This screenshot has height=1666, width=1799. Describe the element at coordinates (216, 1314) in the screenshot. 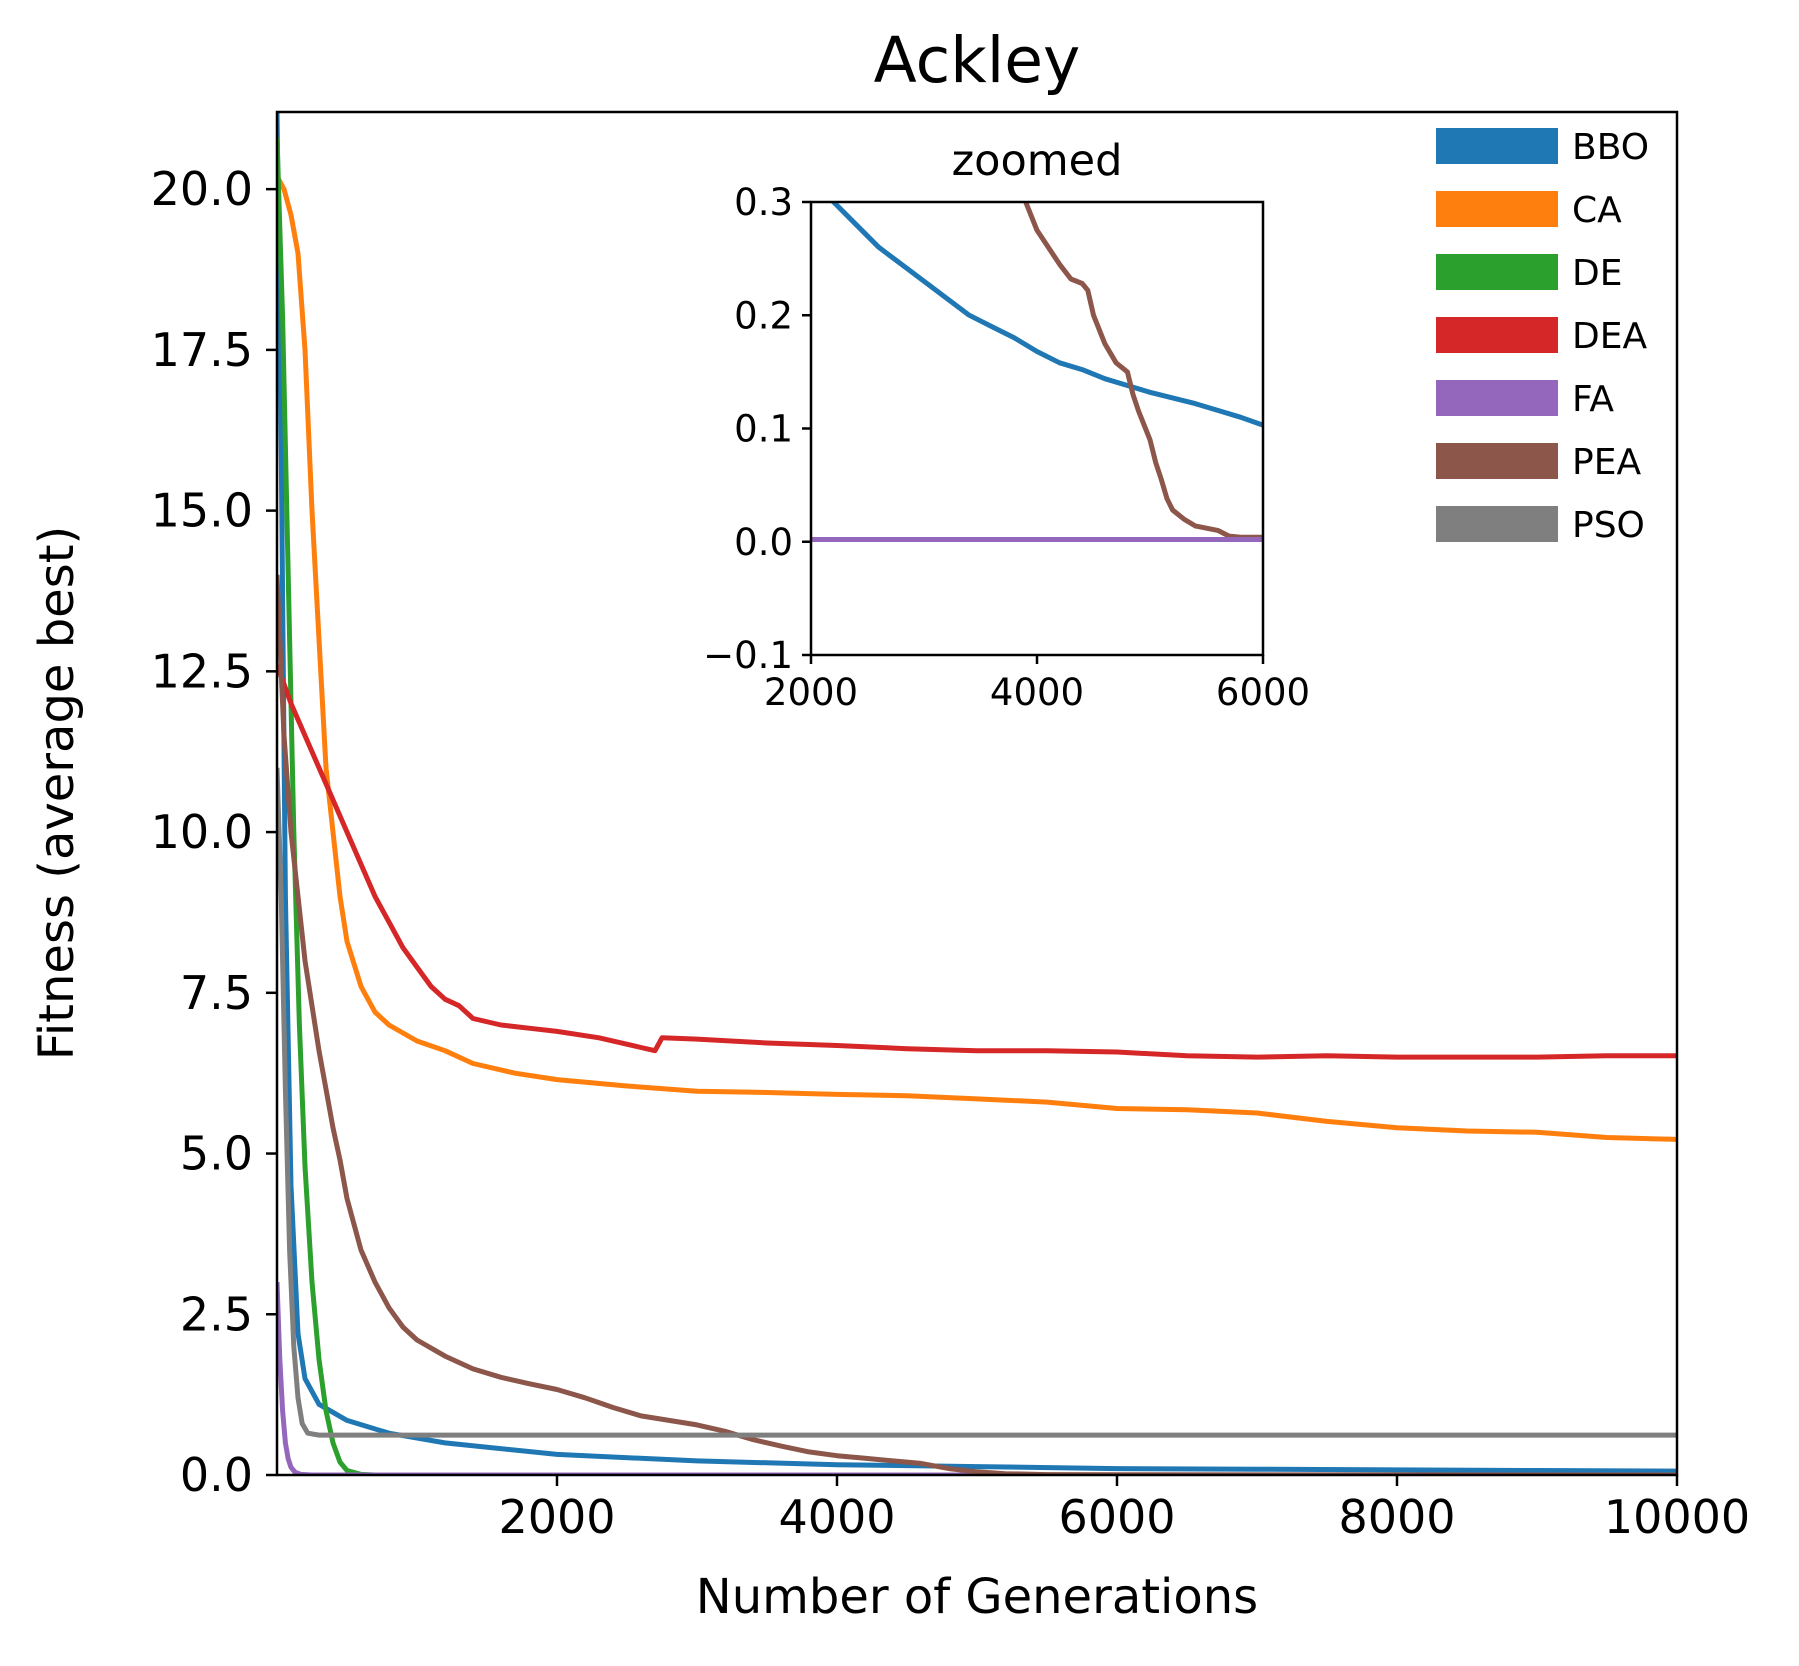

I see `y-tick-label: 2.5` at that location.